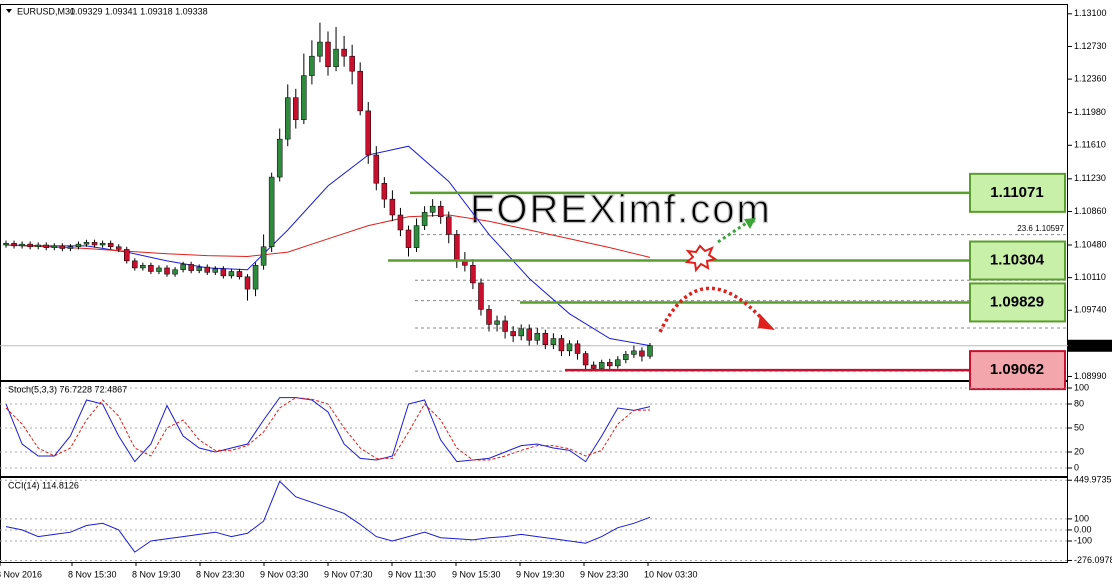 Image resolution: width=1112 pixels, height=588 pixels. What do you see at coordinates (1090, 78) in the screenshot?
I see `y-tick-label: 1.12360` at bounding box center [1090, 78].